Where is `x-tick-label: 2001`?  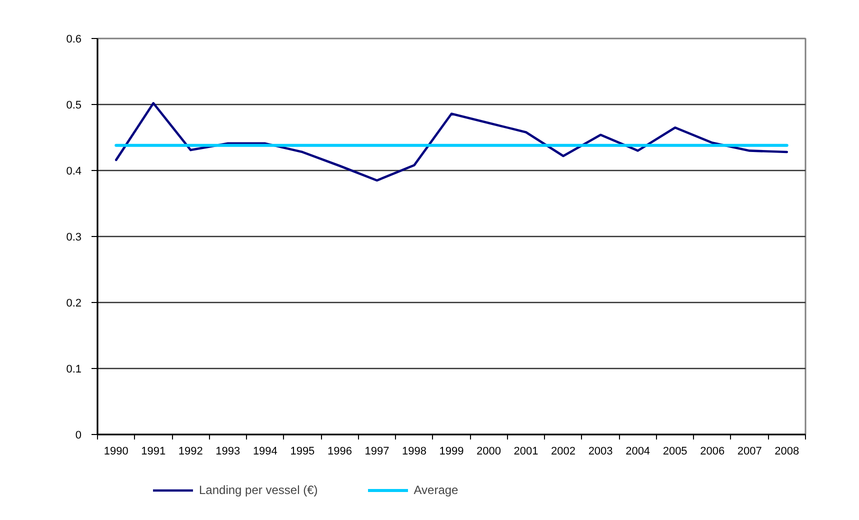
x-tick-label: 2001 is located at coordinates (526, 452).